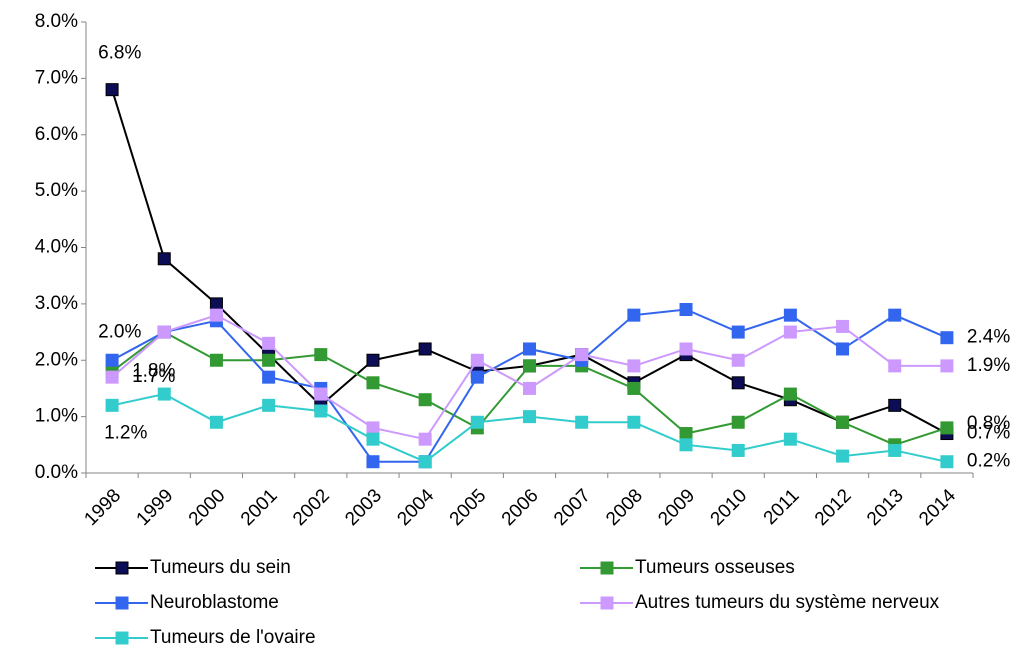 The image size is (1024, 648). Describe the element at coordinates (468, 507) in the screenshot. I see `x-tick-label: 2005` at that location.